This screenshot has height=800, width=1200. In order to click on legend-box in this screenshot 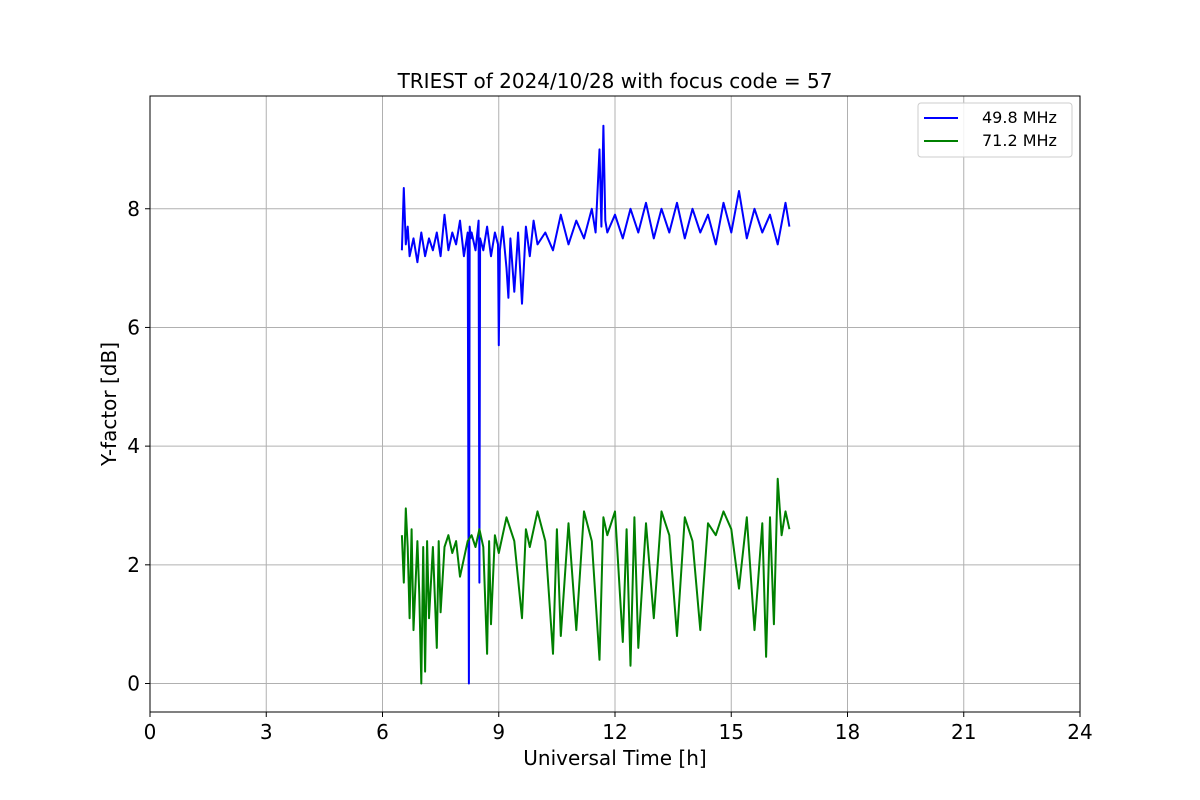, I will do `click(995, 130)`.